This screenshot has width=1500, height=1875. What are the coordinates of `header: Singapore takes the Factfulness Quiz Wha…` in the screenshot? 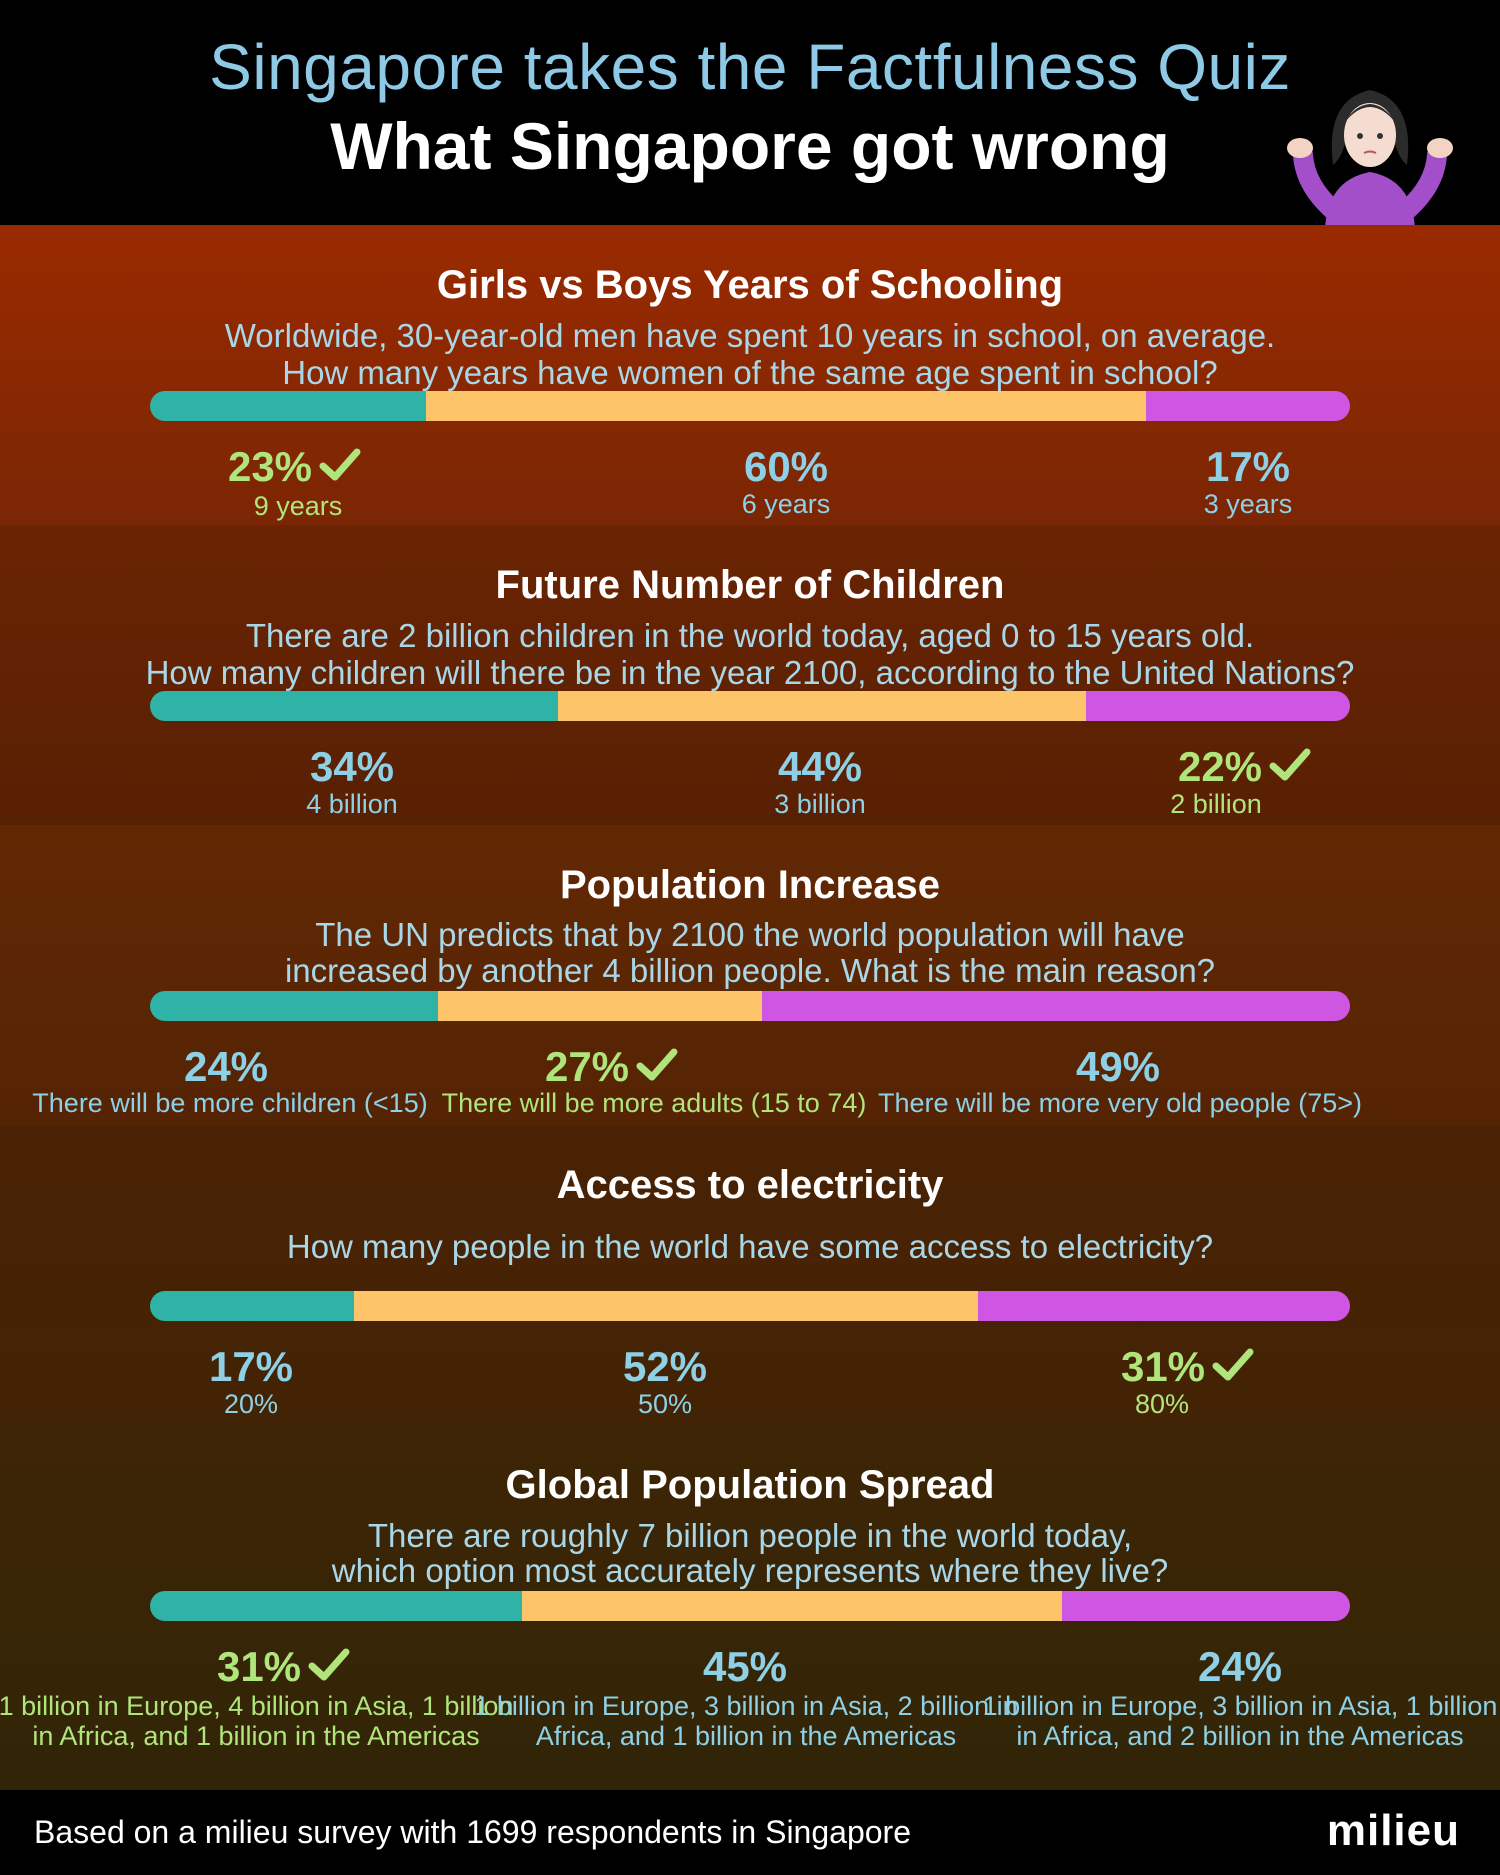 It's located at (750, 115).